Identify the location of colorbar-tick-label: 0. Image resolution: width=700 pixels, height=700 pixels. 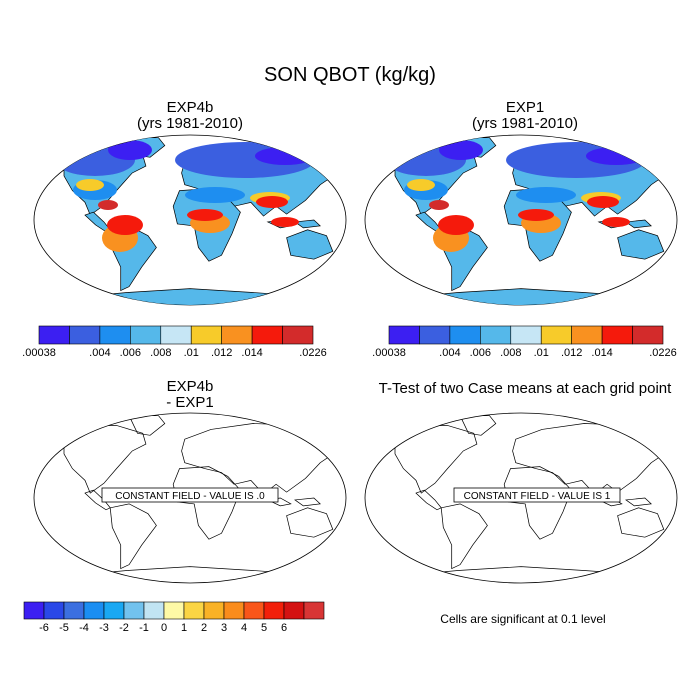
(164, 628).